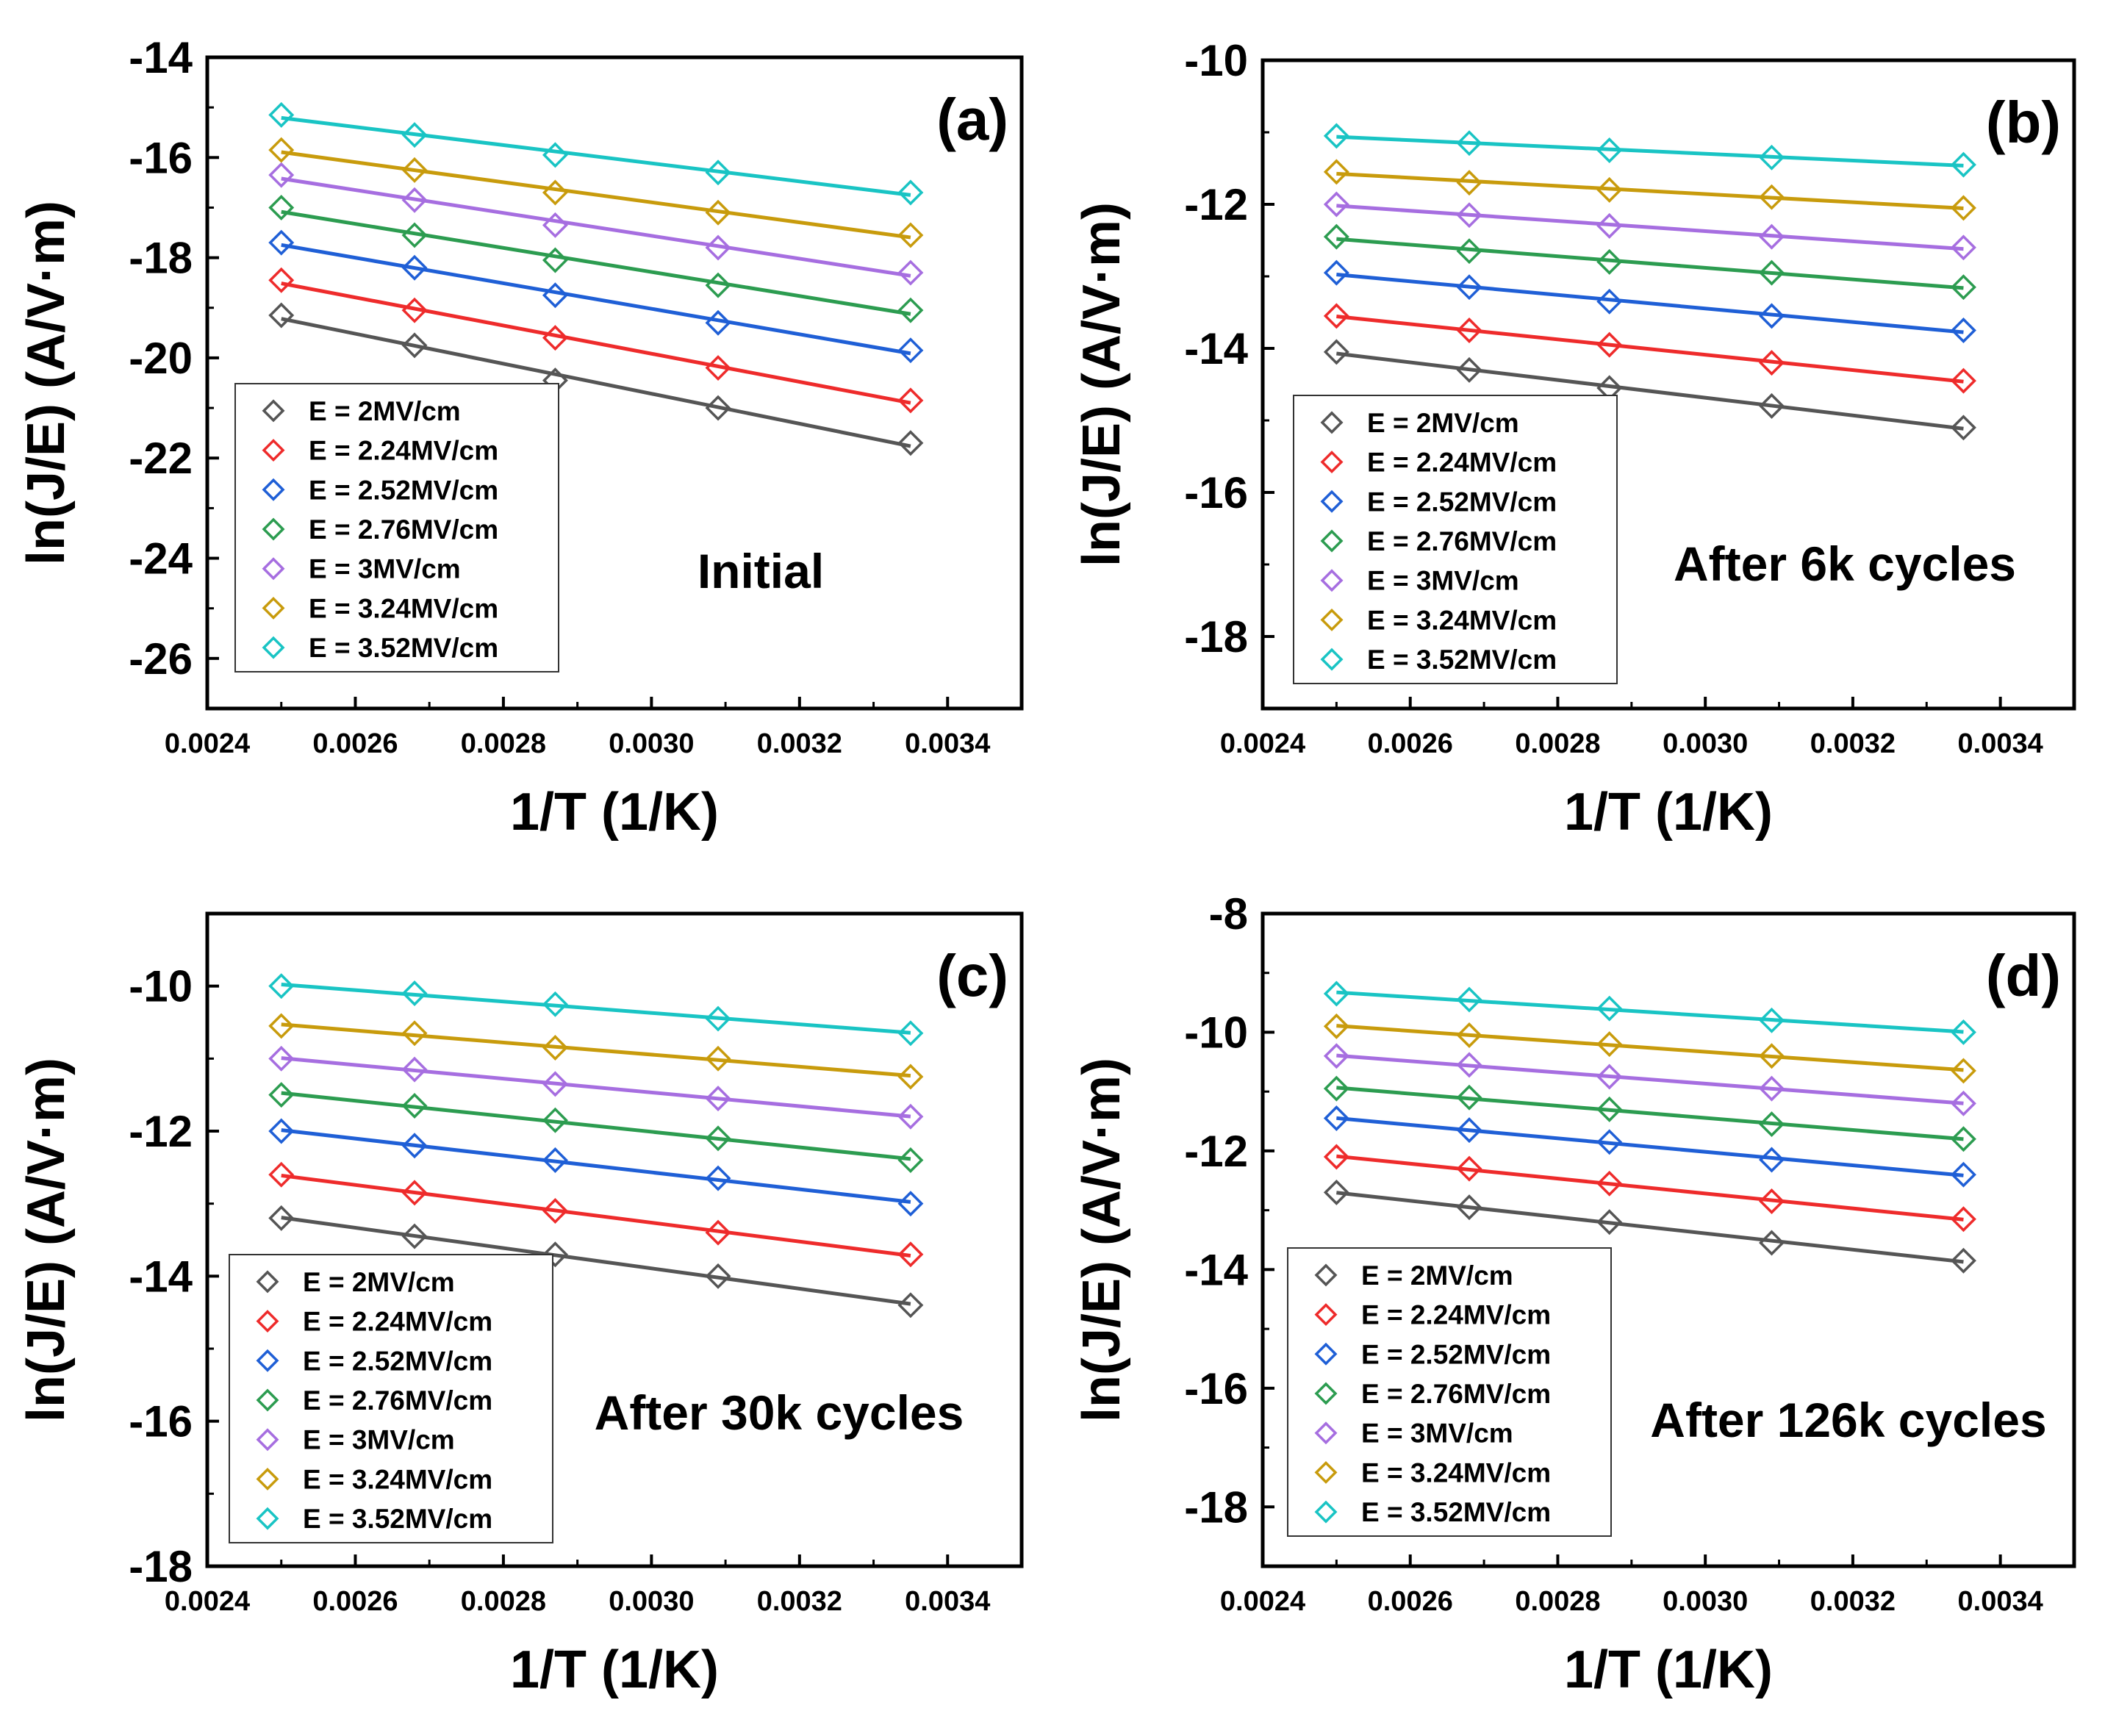 The width and height of the screenshot is (2105, 1736). I want to click on legend-label: E = 3.52MV/cm, so click(1462, 660).